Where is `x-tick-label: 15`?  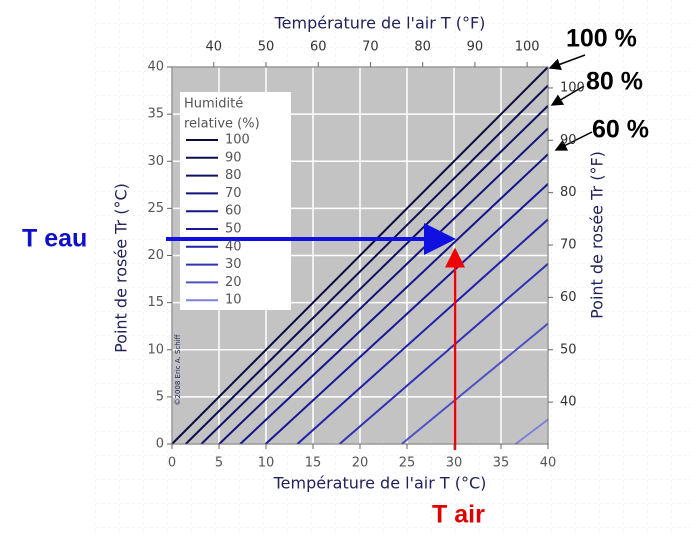
x-tick-label: 15 is located at coordinates (313, 463).